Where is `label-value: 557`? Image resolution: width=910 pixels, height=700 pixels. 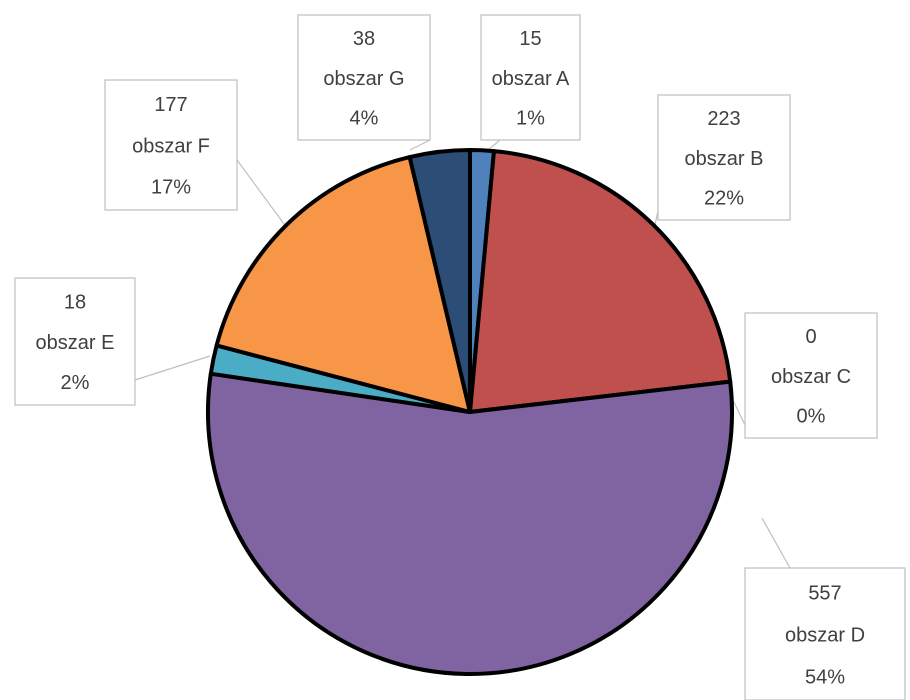
label-value: 557 is located at coordinates (824, 593).